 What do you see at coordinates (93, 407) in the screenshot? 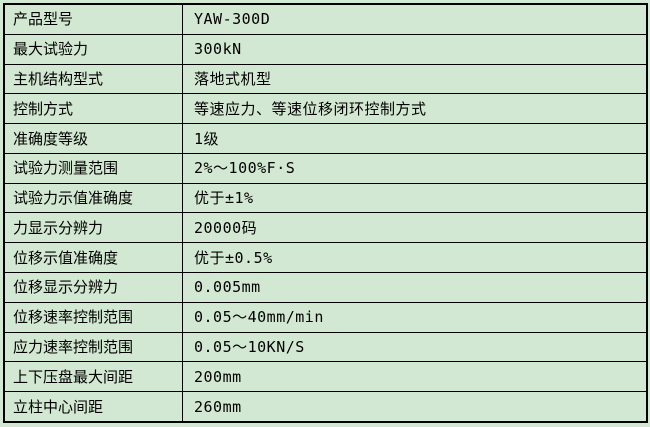
I see `spec-label-column-center-distance: 立柱中心间距` at bounding box center [93, 407].